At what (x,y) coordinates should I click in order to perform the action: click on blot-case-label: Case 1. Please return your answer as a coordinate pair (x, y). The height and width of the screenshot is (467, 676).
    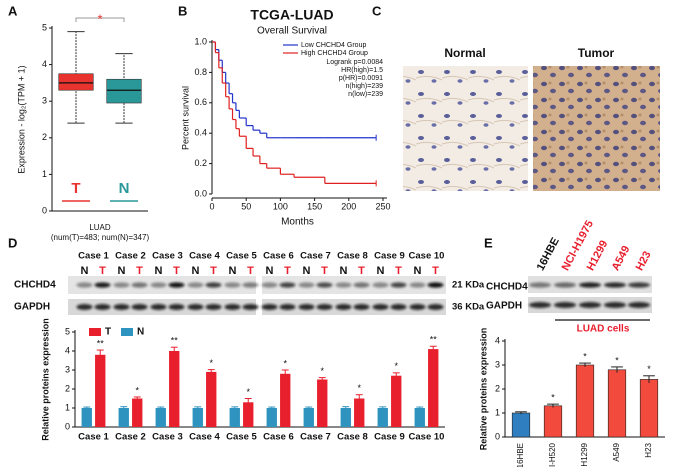
    Looking at the image, I should click on (93, 256).